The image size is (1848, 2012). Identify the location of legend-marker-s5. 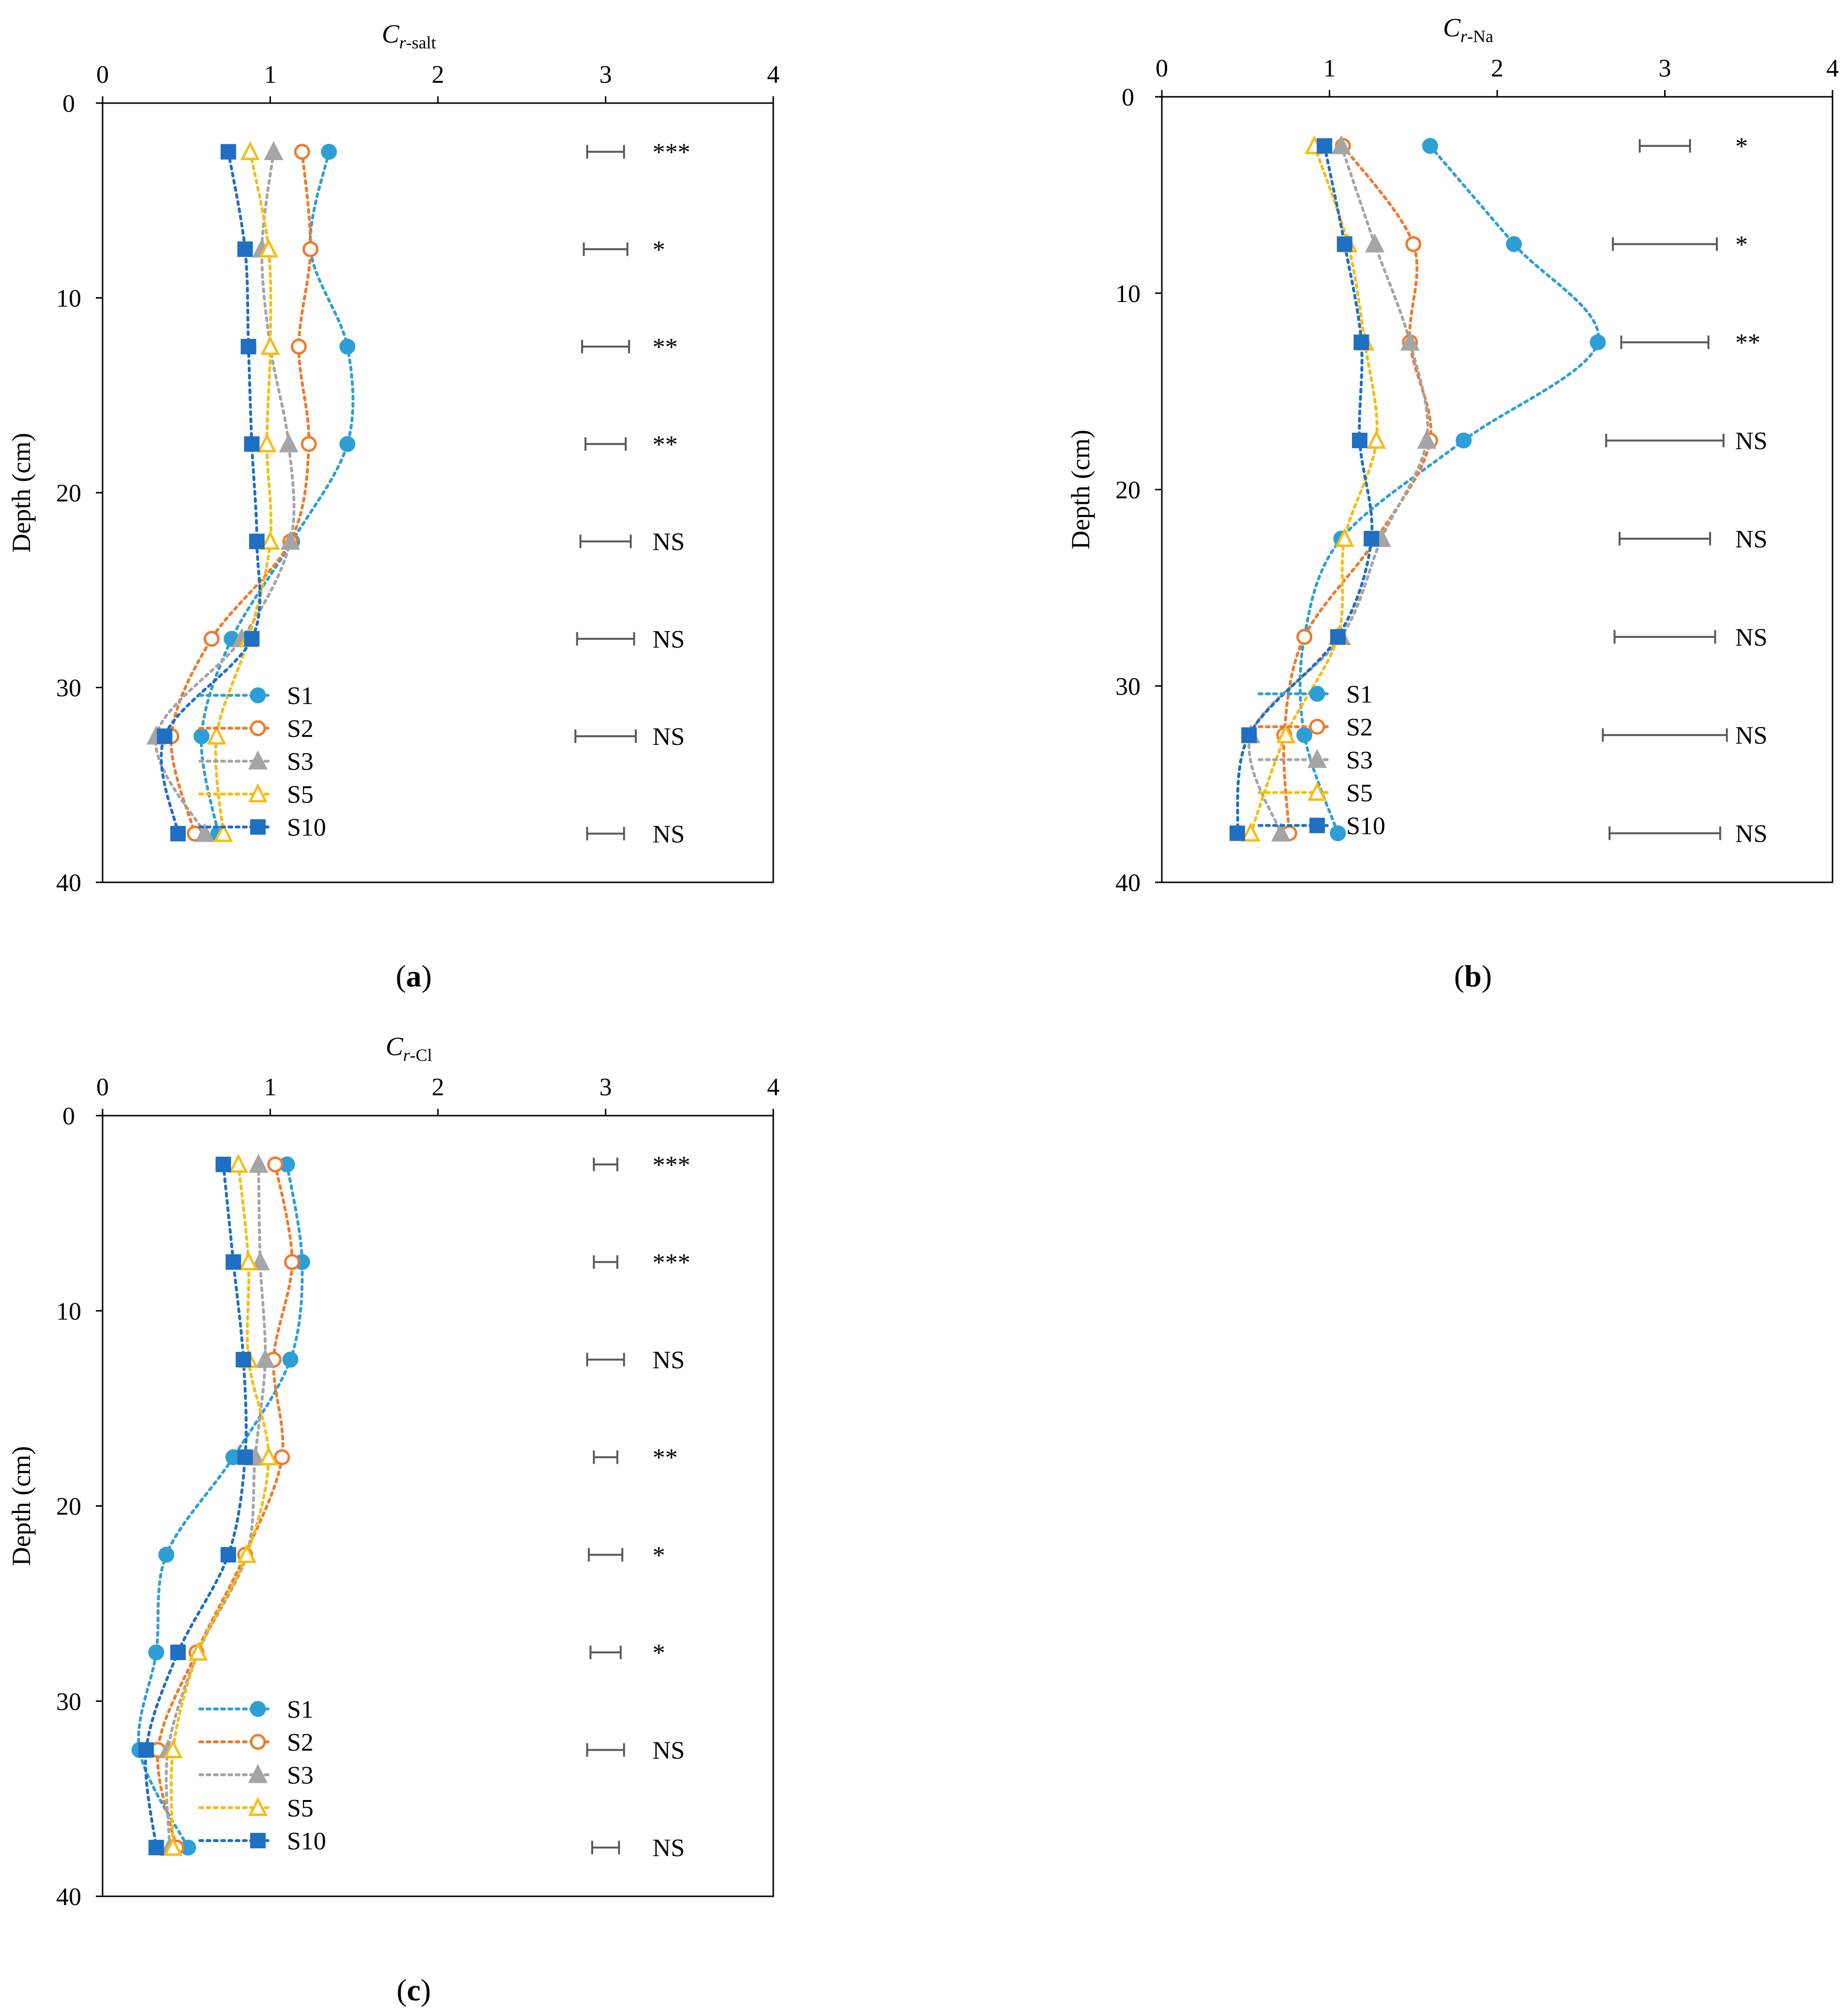
(1317, 791).